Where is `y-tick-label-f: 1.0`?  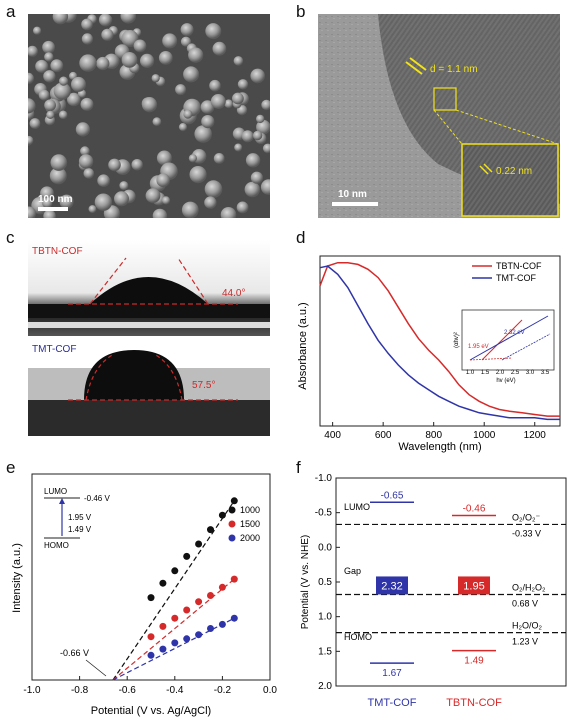
y-tick-label-f: 1.0 is located at coordinates (325, 617).